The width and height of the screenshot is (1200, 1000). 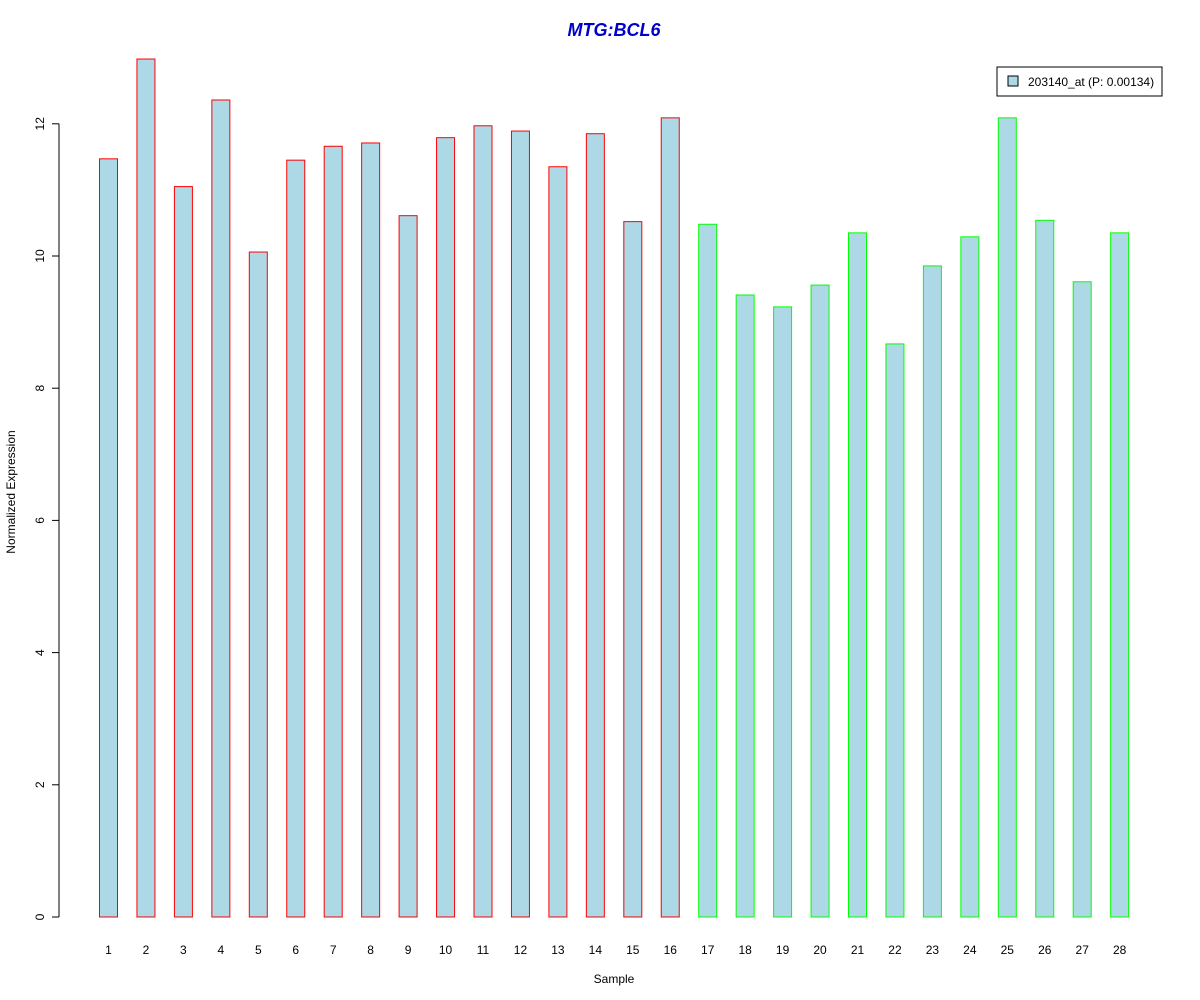 I want to click on x-tick-label: 25, so click(x=1008, y=950).